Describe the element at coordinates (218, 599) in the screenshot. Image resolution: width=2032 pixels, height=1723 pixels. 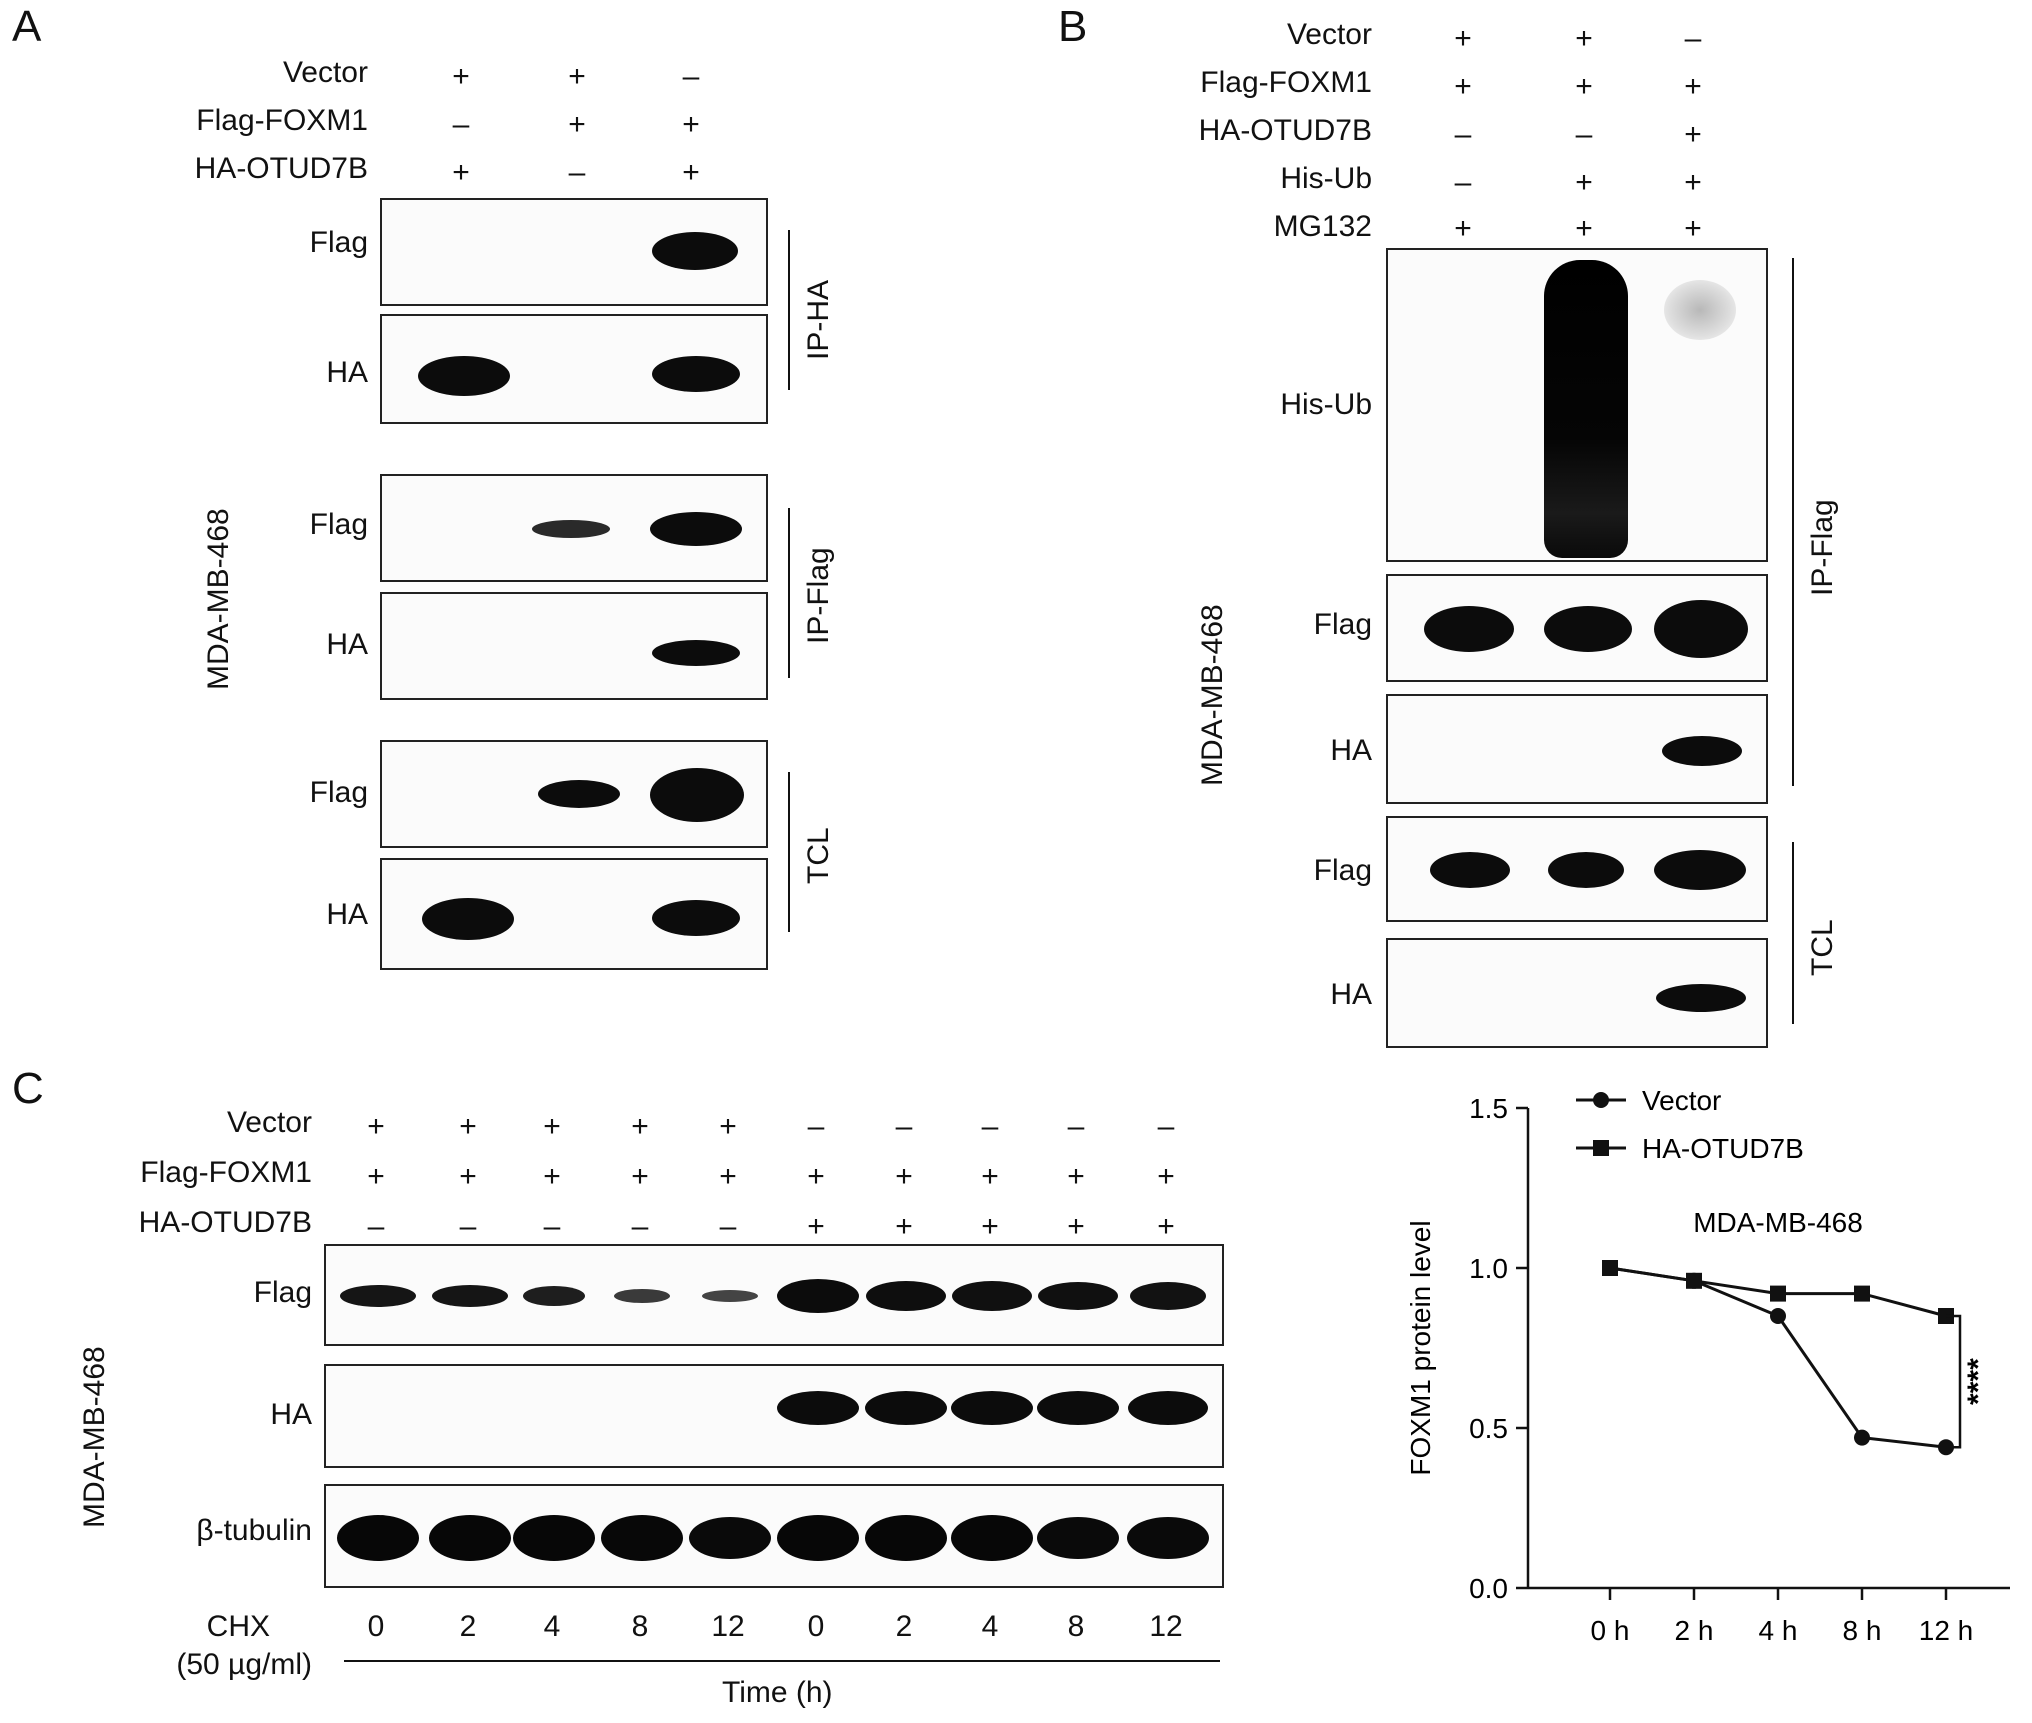
I see `panel-a-cell-line: MDA-MB-468` at that location.